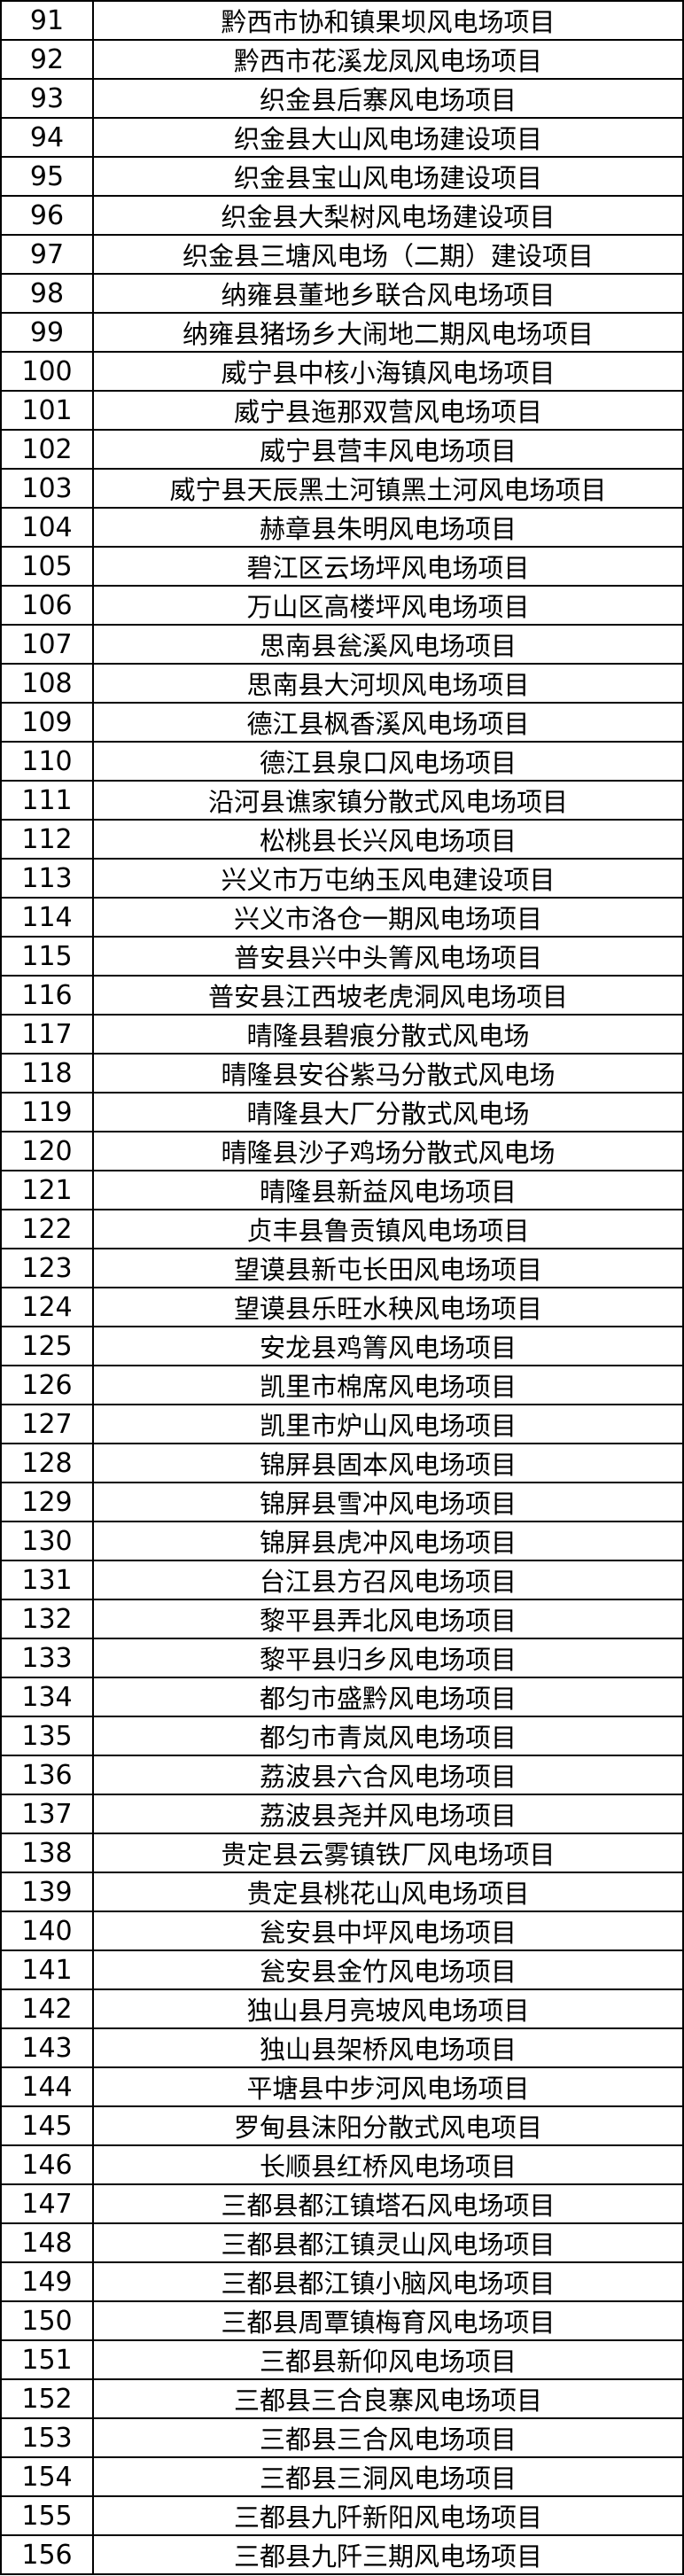 The image size is (684, 2576). Describe the element at coordinates (47, 2125) in the screenshot. I see `row-number: 145` at that location.